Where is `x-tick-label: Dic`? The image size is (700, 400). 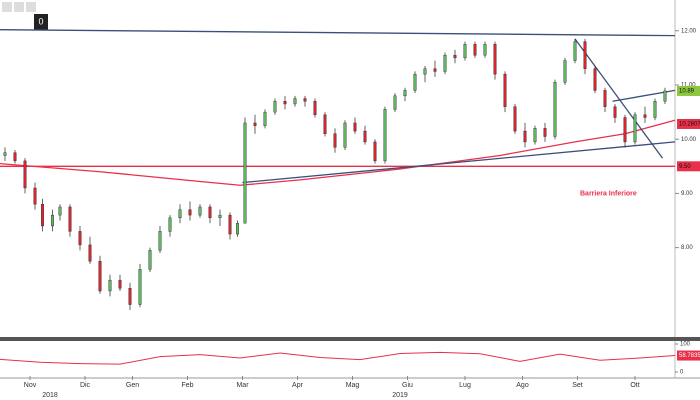
x-tick-label: Dic is located at coordinates (85, 385).